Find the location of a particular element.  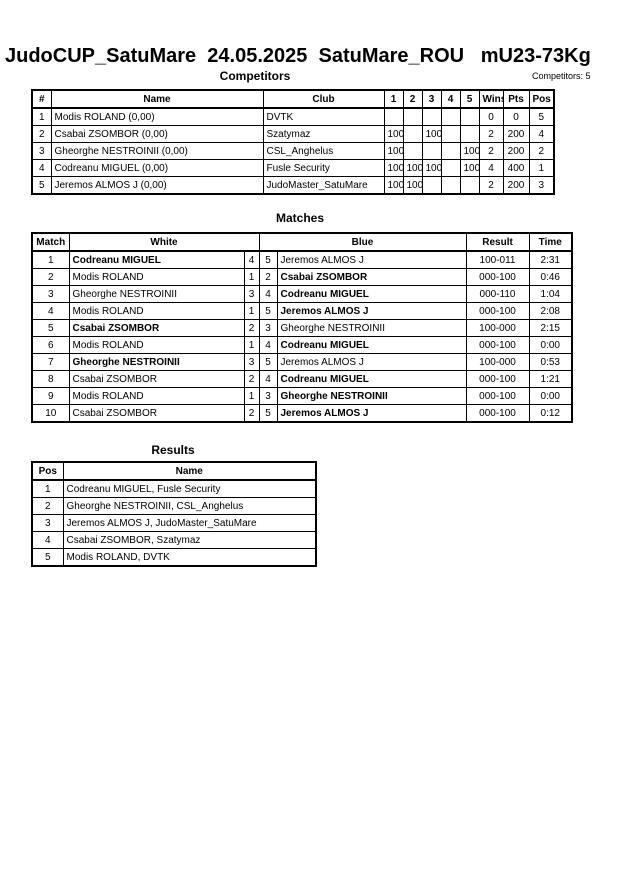

cell: Gheorghe NESTROINII (0,00) is located at coordinates (157, 151).